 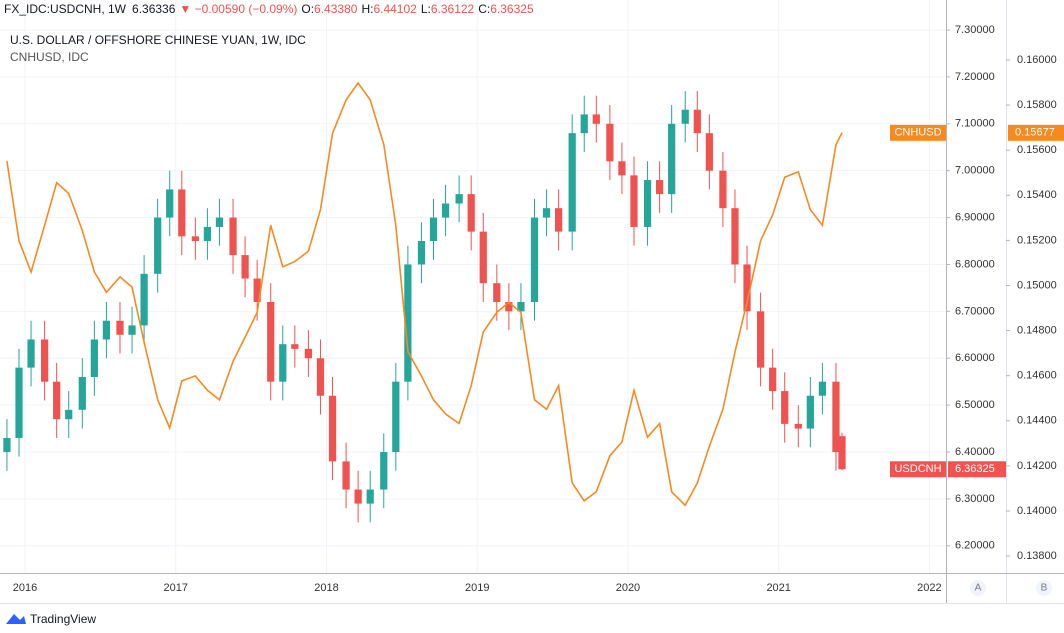 I want to click on x-tick-label: 2022, so click(x=929, y=588).